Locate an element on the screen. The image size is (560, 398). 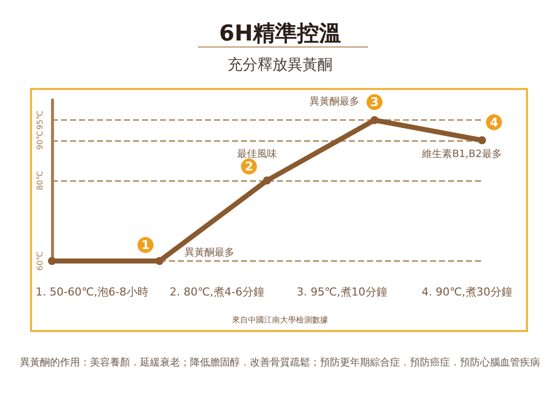
y-tick-label: 90℃ is located at coordinates (40, 140).